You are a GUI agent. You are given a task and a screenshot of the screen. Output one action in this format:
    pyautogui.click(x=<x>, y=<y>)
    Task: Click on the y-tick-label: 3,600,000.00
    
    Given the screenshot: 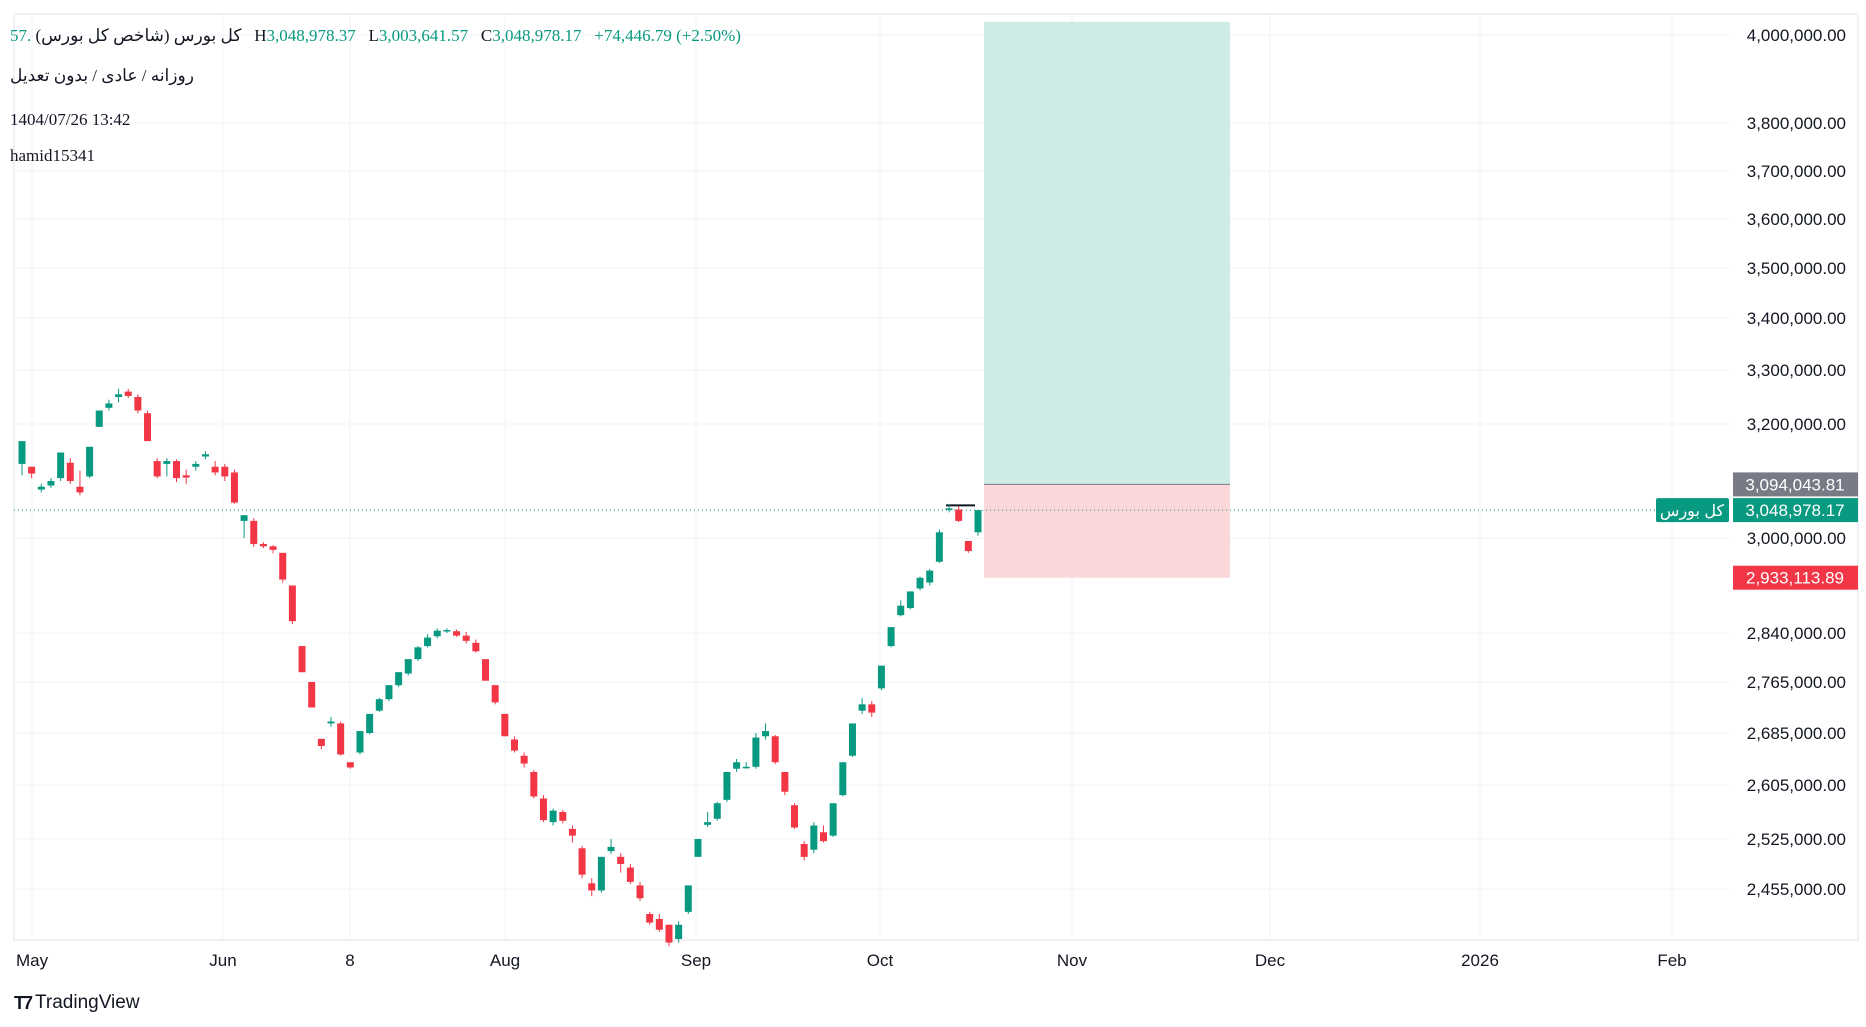 What is the action you would take?
    pyautogui.click(x=1796, y=219)
    